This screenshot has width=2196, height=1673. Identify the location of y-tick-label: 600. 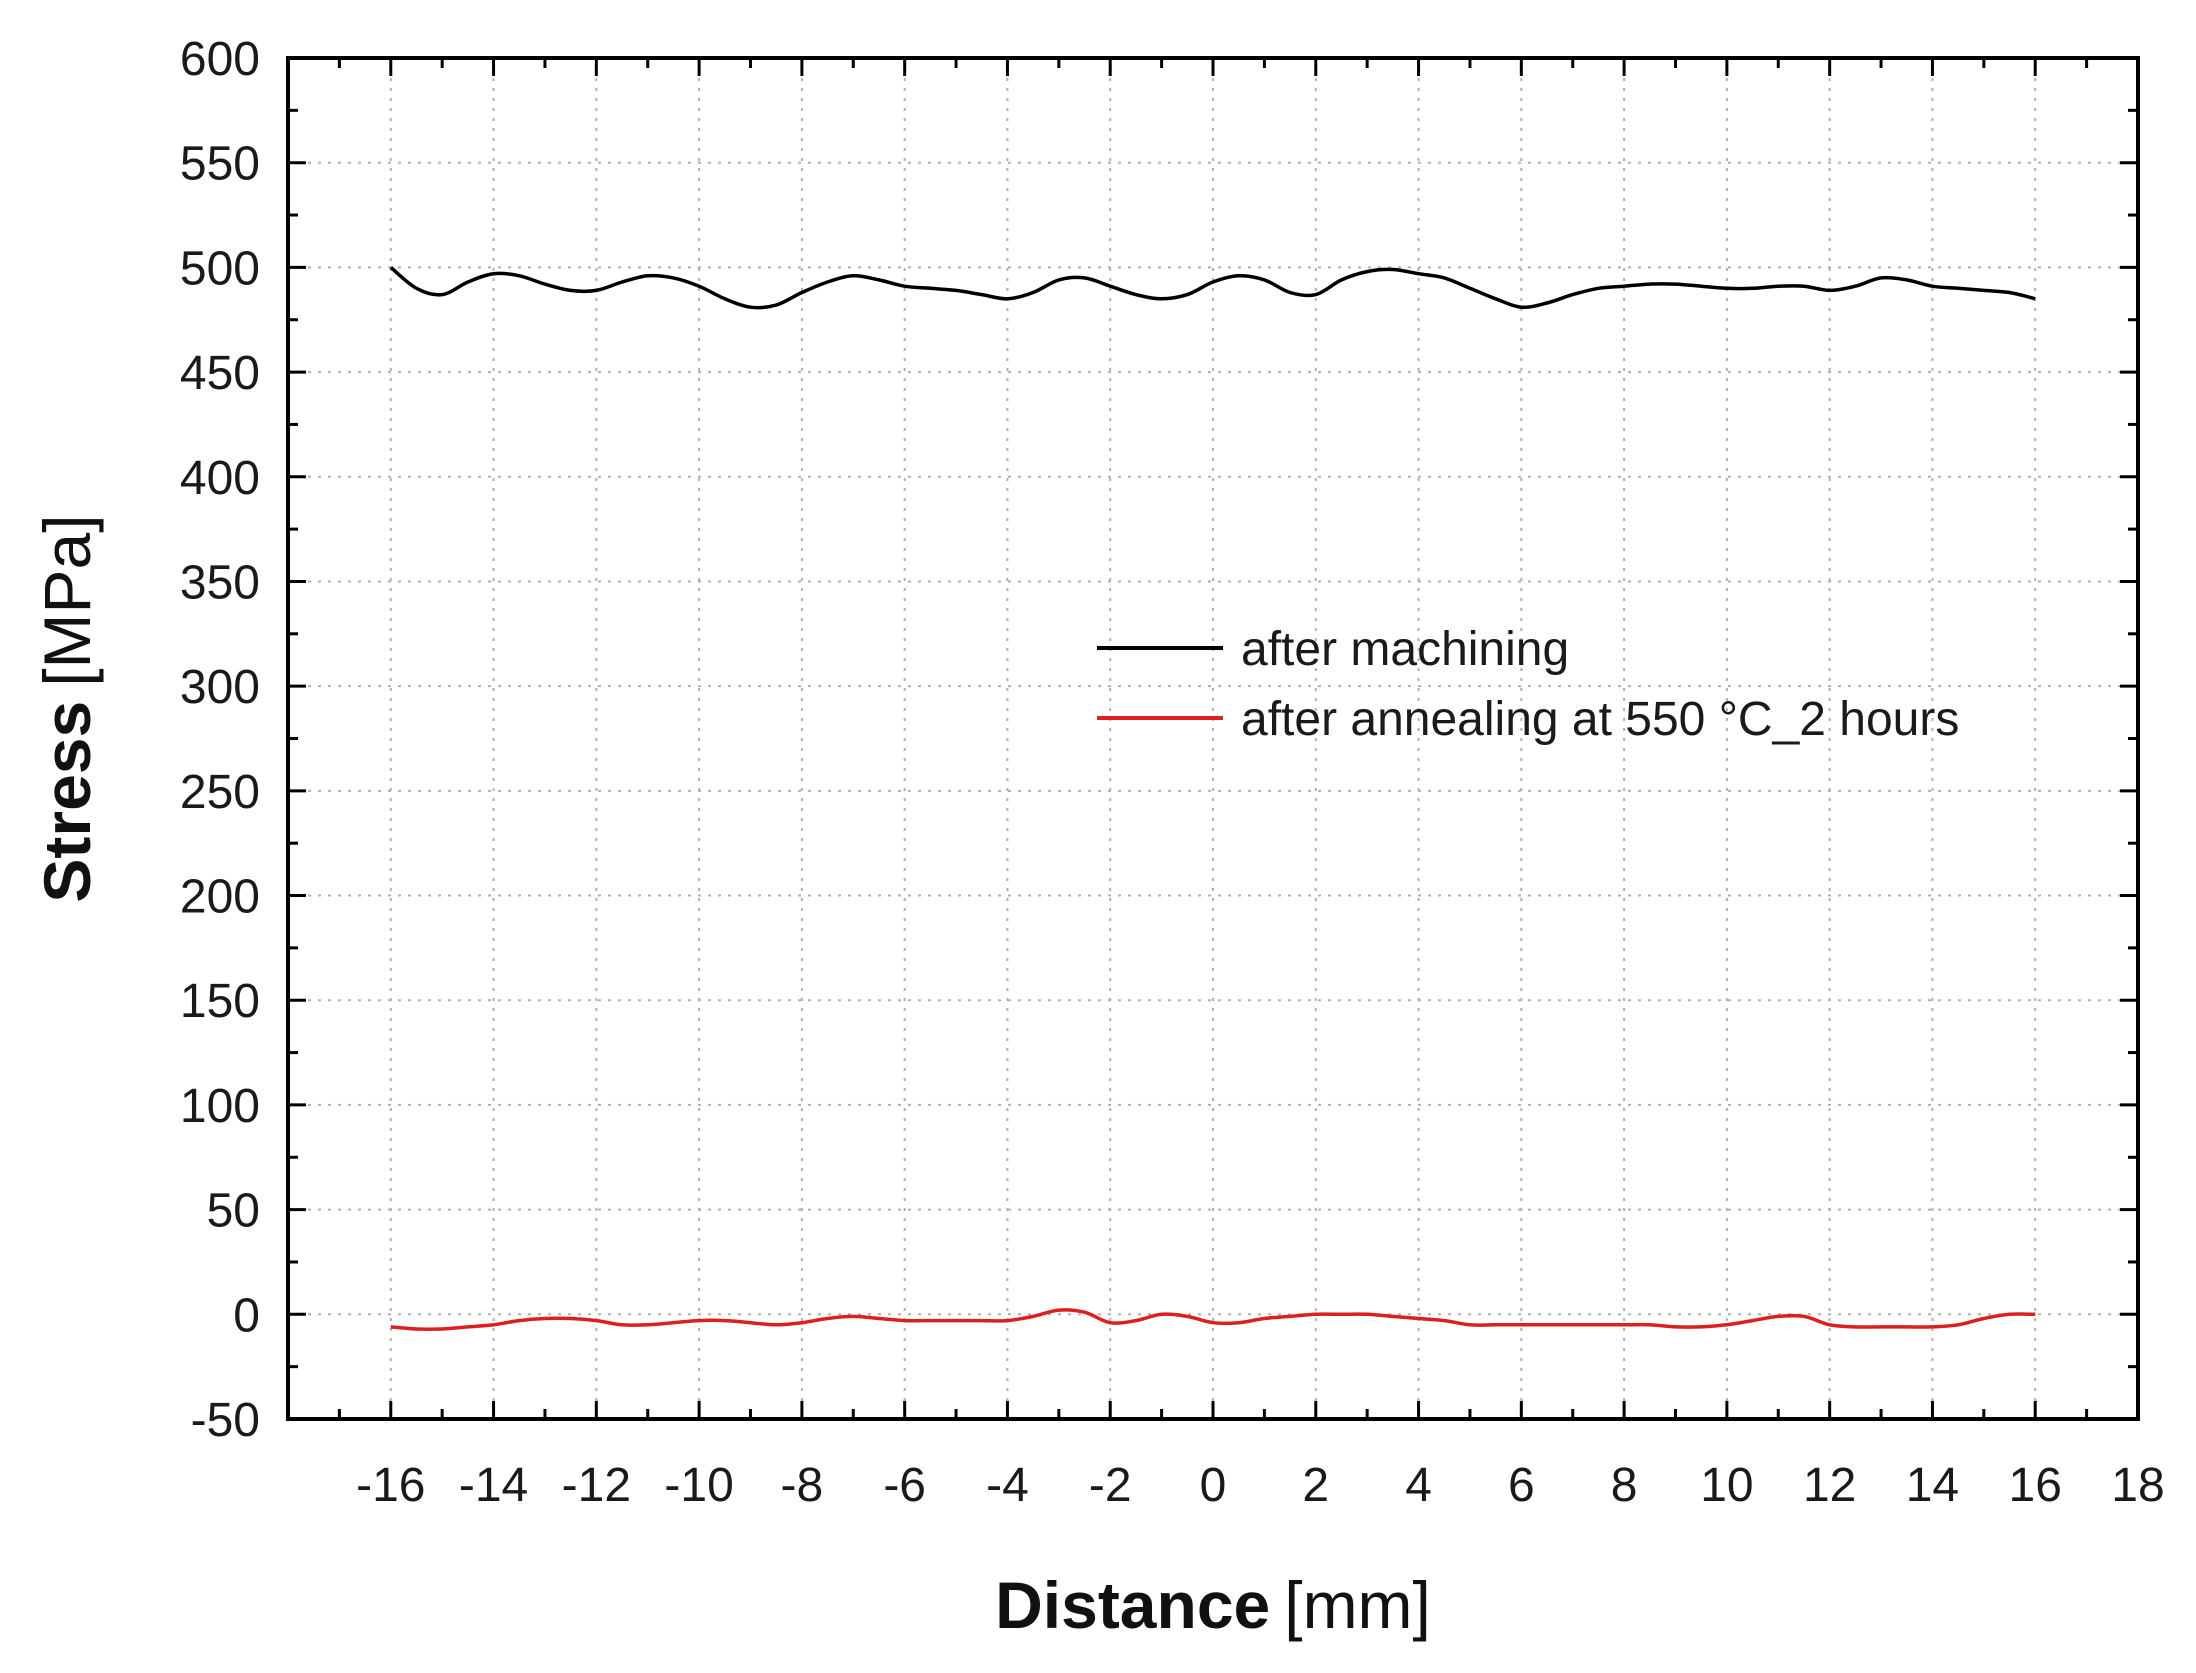
(220, 59).